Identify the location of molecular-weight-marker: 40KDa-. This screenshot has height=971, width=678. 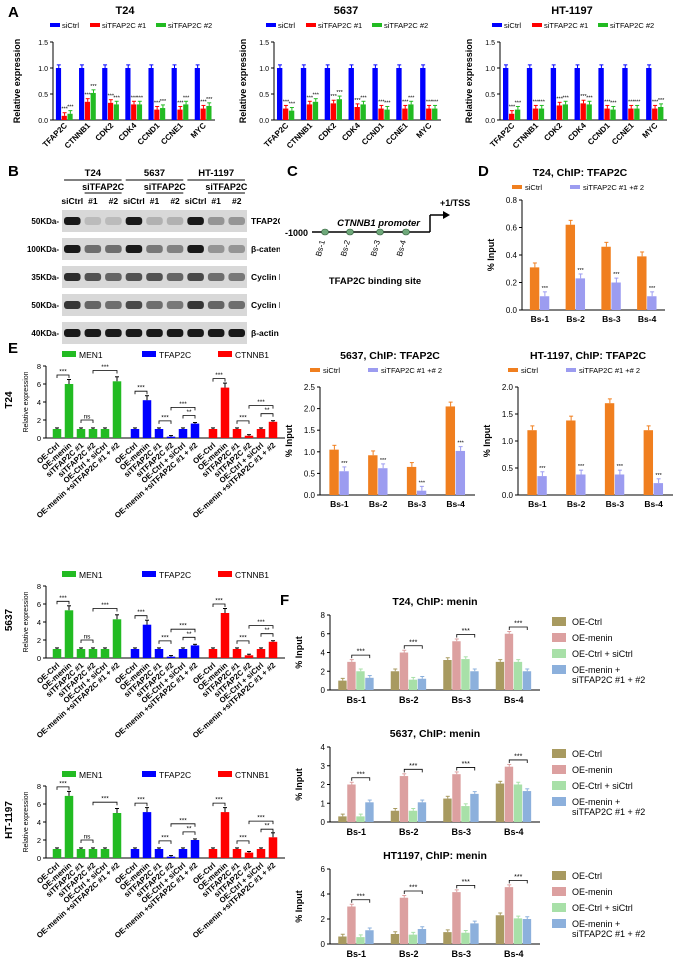
(45, 333).